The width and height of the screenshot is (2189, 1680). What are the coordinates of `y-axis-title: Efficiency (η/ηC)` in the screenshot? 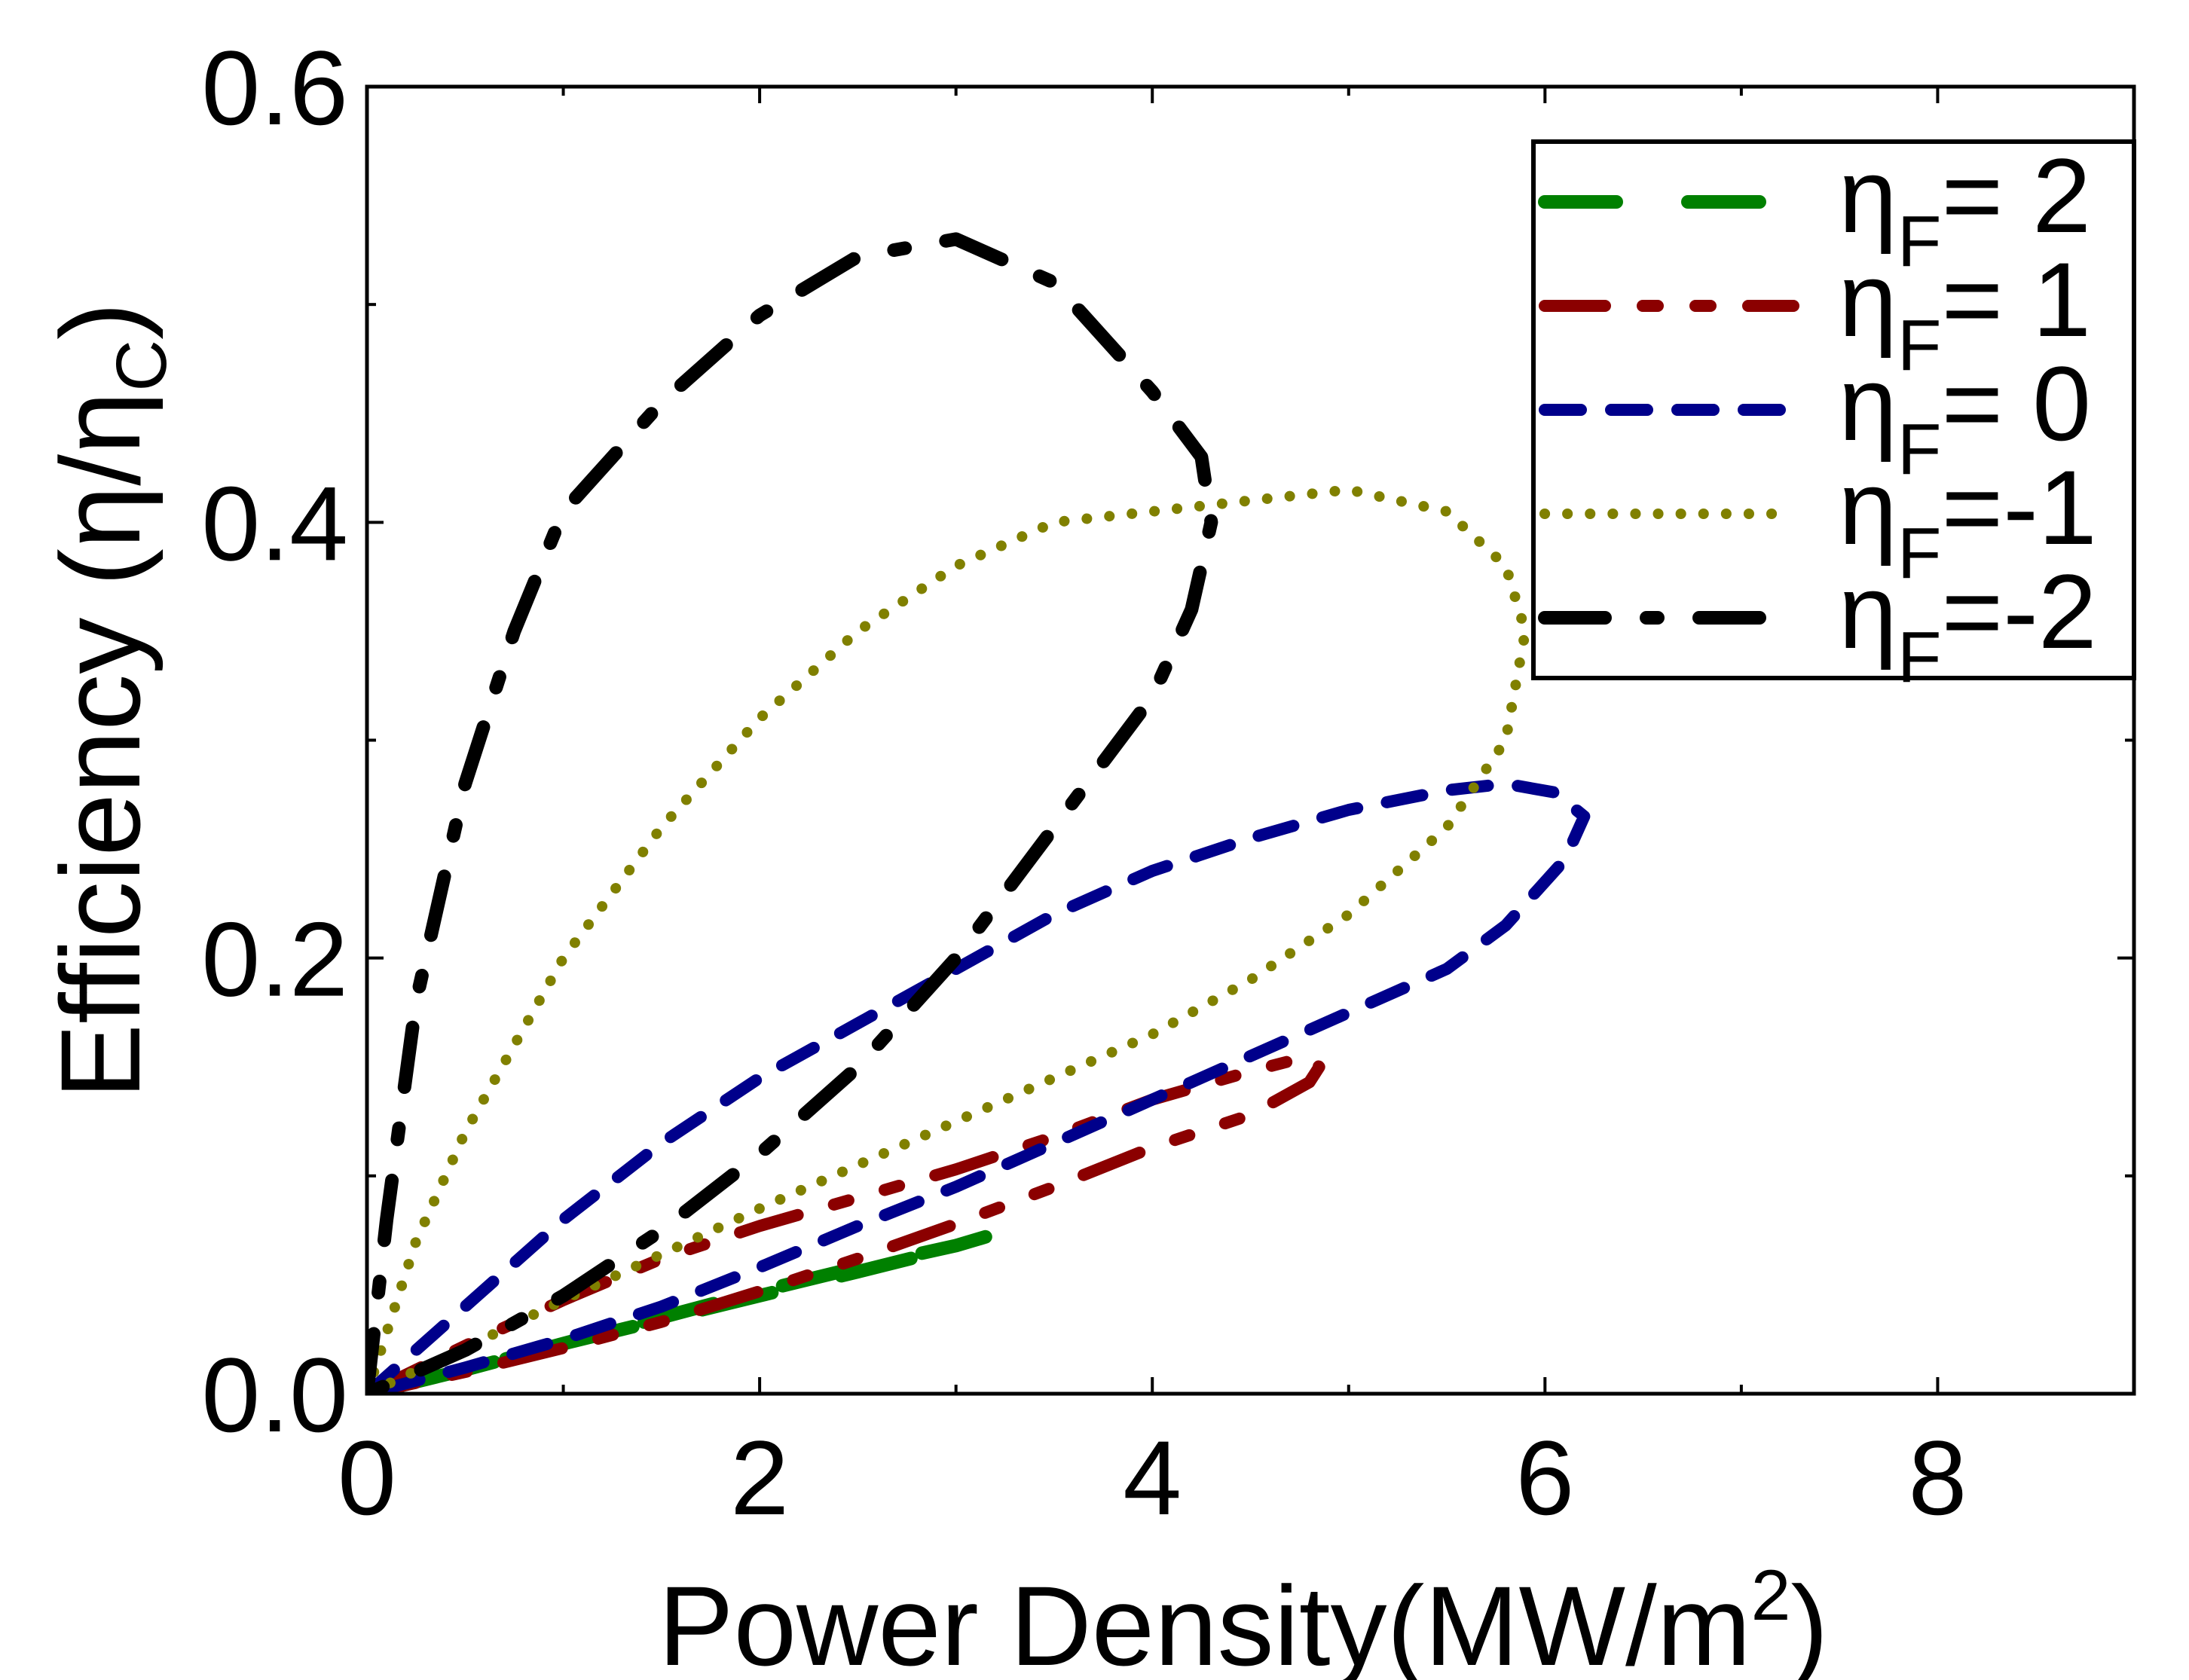 It's located at (109, 700).